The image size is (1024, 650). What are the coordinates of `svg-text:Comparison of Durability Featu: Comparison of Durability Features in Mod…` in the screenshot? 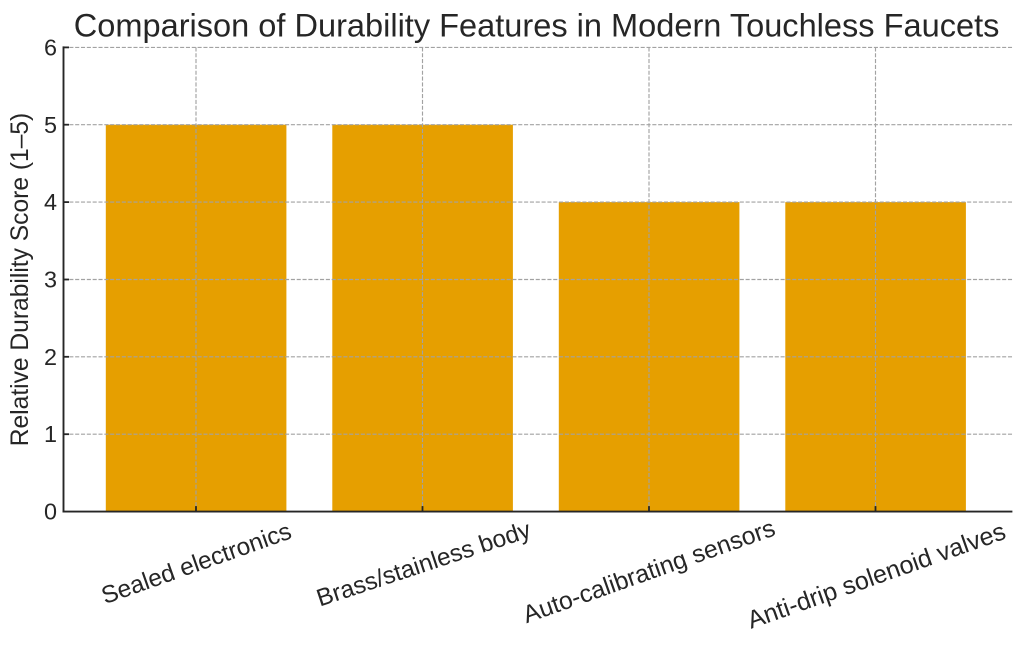 It's located at (537, 26).